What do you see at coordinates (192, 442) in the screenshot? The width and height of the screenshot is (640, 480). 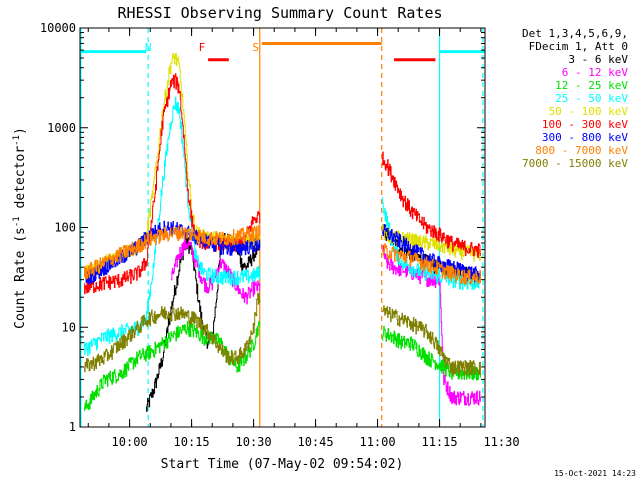 I see `x-tick-label-1: 10:15` at bounding box center [192, 442].